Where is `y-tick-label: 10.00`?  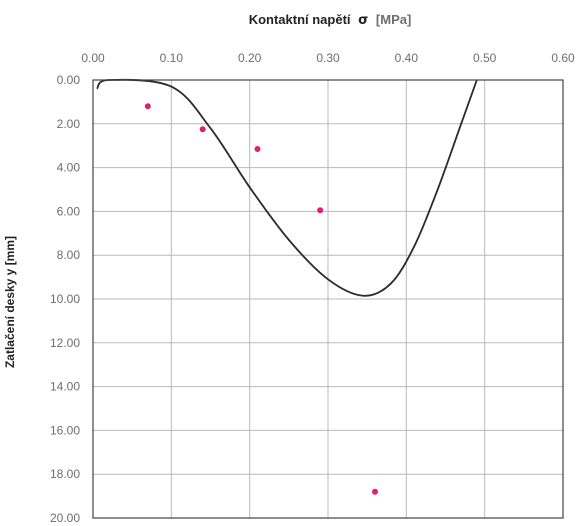 y-tick-label: 10.00 is located at coordinates (65, 299).